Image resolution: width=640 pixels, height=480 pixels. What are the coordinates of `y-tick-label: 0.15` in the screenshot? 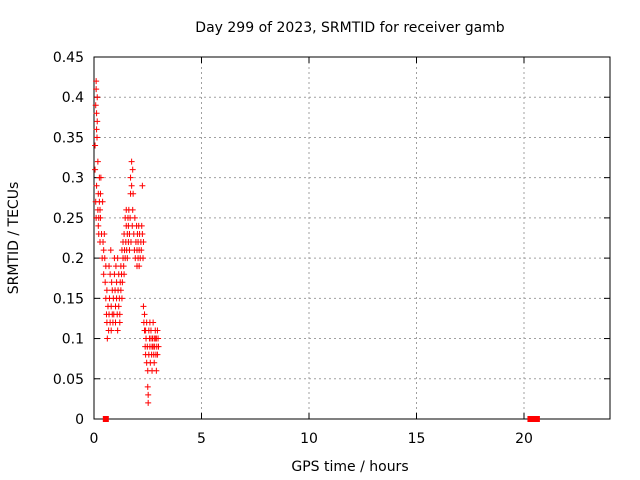 It's located at (68, 299).